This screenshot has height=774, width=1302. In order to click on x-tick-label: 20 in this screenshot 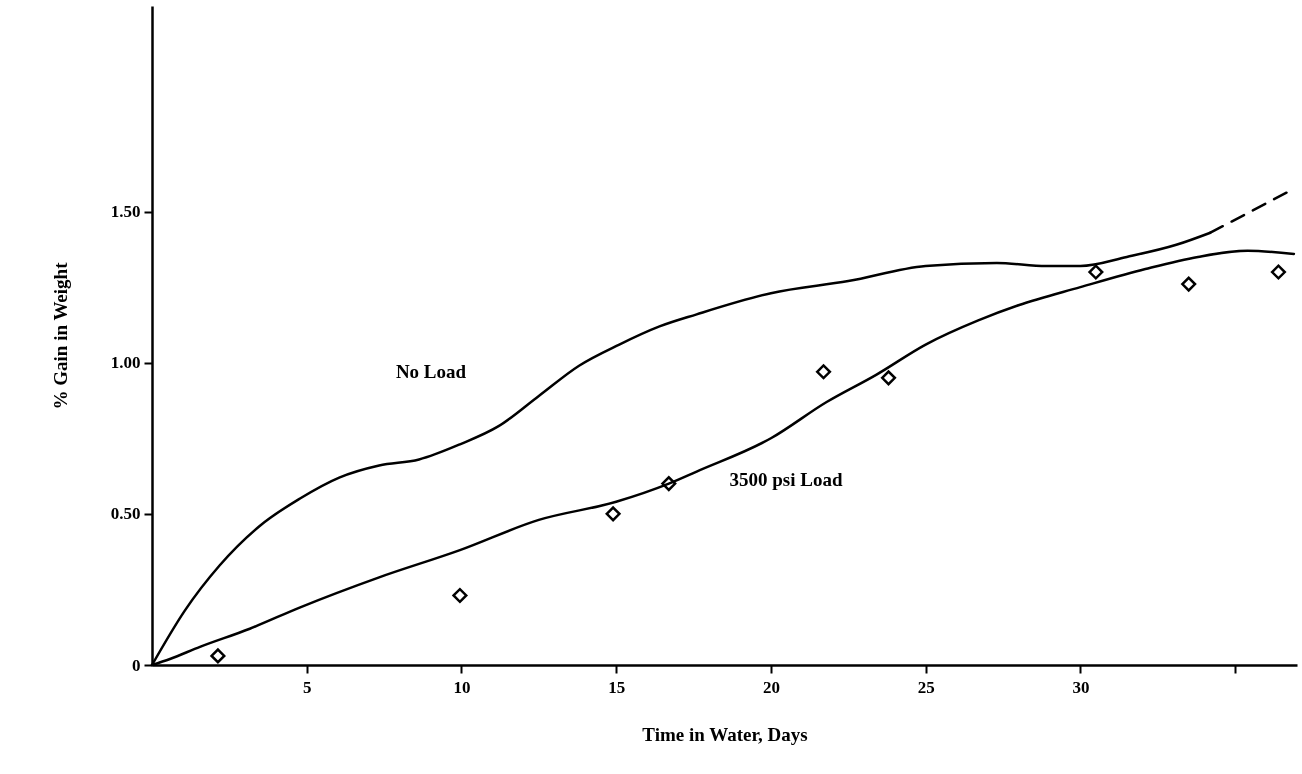, I will do `click(771, 687)`.